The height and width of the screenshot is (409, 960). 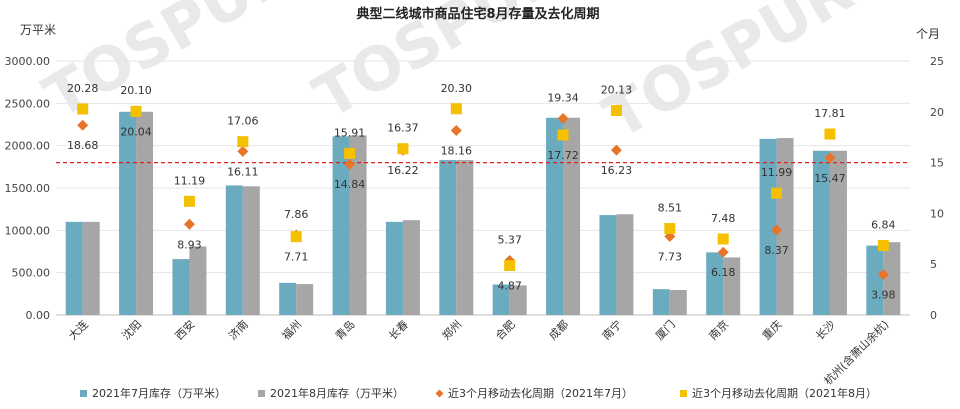 I want to click on left-tick-label: 2500.00, so click(x=28, y=103).